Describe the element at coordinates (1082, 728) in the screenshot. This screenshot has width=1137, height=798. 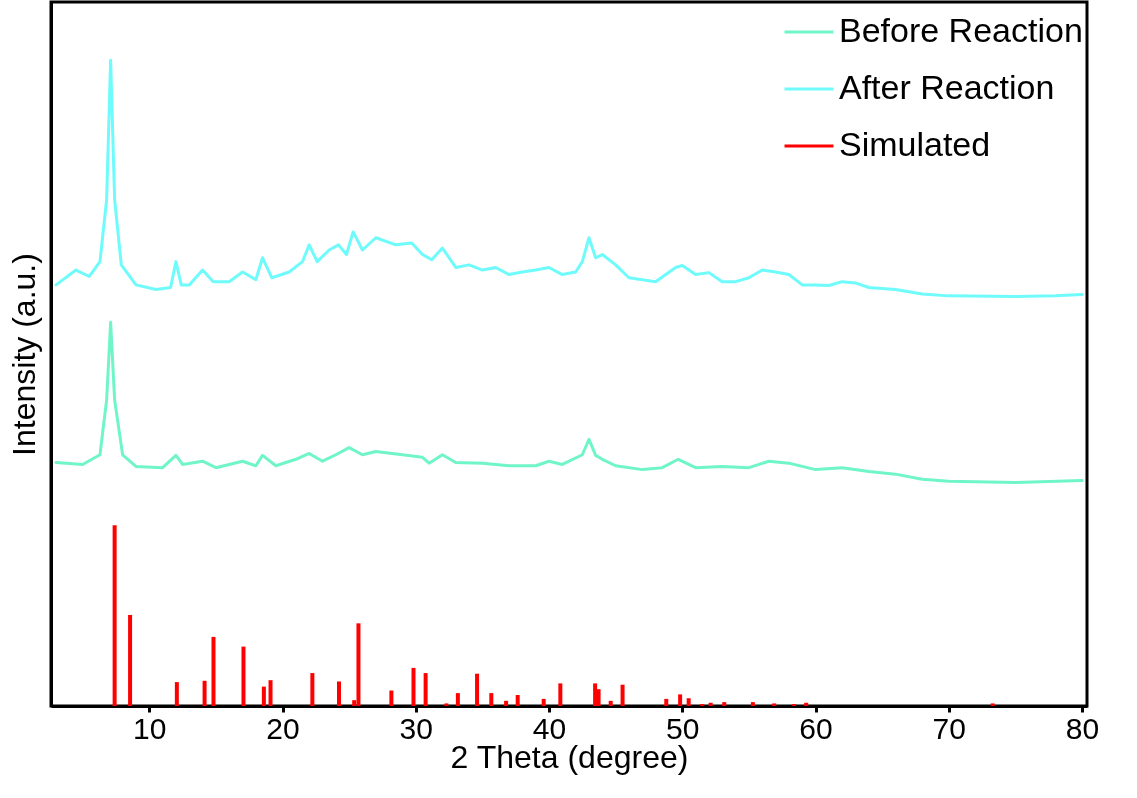
I see `x-tick-label: 80` at that location.